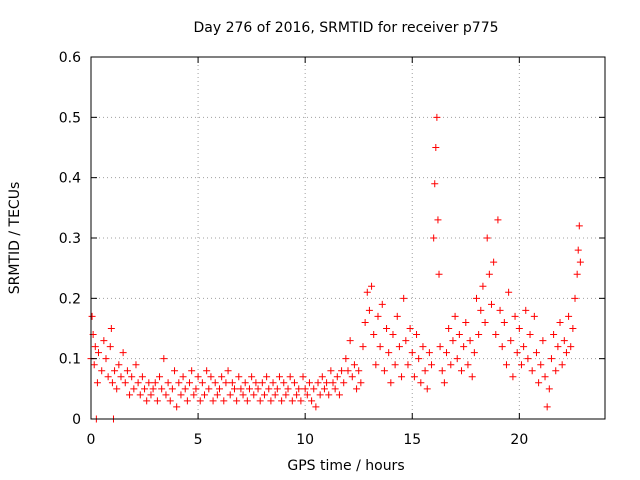  I want to click on x-tick-label: 20, so click(519, 440).